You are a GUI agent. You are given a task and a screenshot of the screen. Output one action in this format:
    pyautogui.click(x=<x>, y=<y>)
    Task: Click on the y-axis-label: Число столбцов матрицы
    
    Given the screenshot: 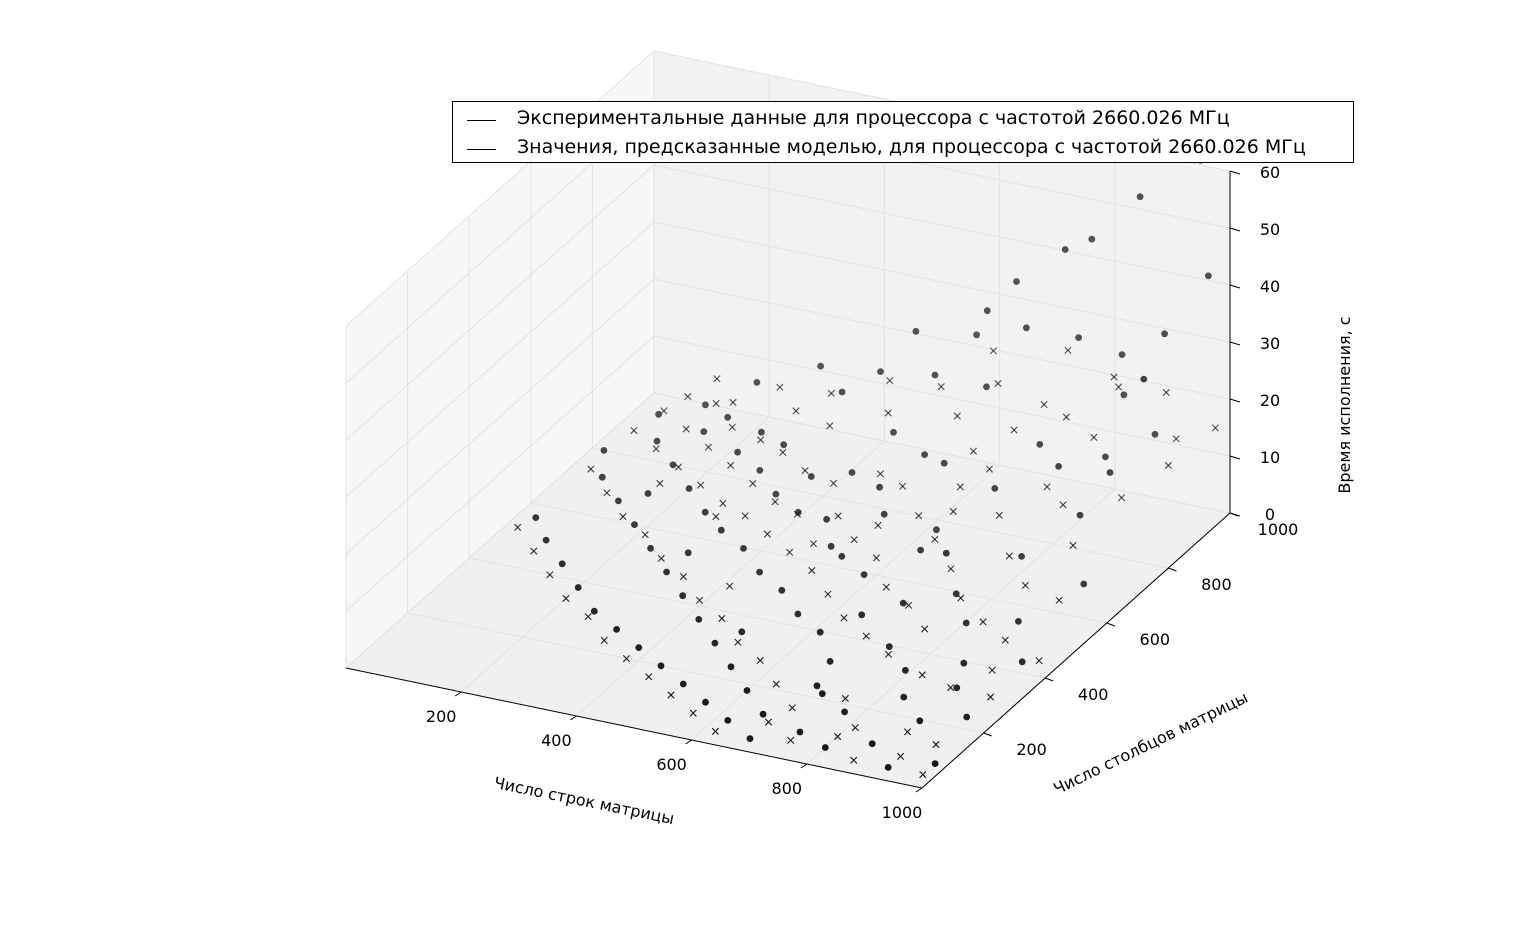 What is the action you would take?
    pyautogui.click(x=1150, y=743)
    